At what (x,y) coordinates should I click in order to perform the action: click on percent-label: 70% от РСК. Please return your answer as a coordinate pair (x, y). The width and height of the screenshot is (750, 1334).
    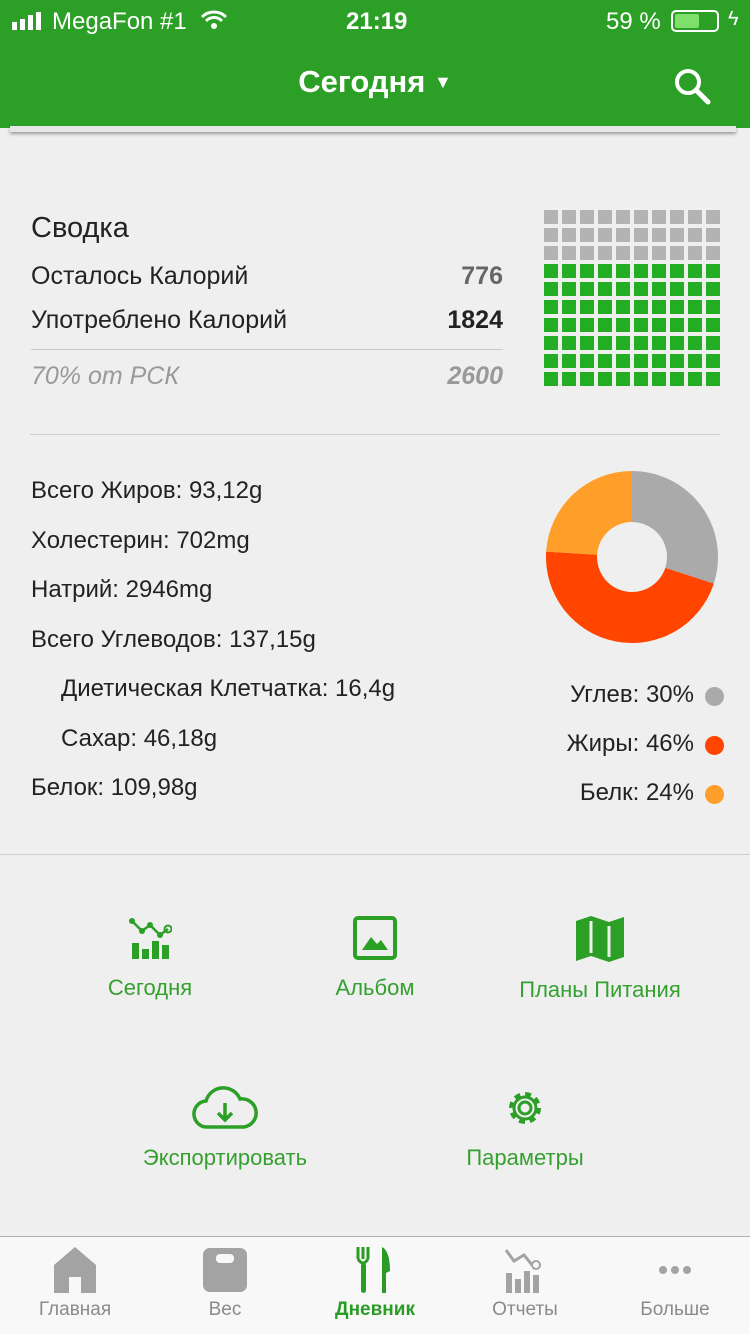
    Looking at the image, I should click on (105, 376).